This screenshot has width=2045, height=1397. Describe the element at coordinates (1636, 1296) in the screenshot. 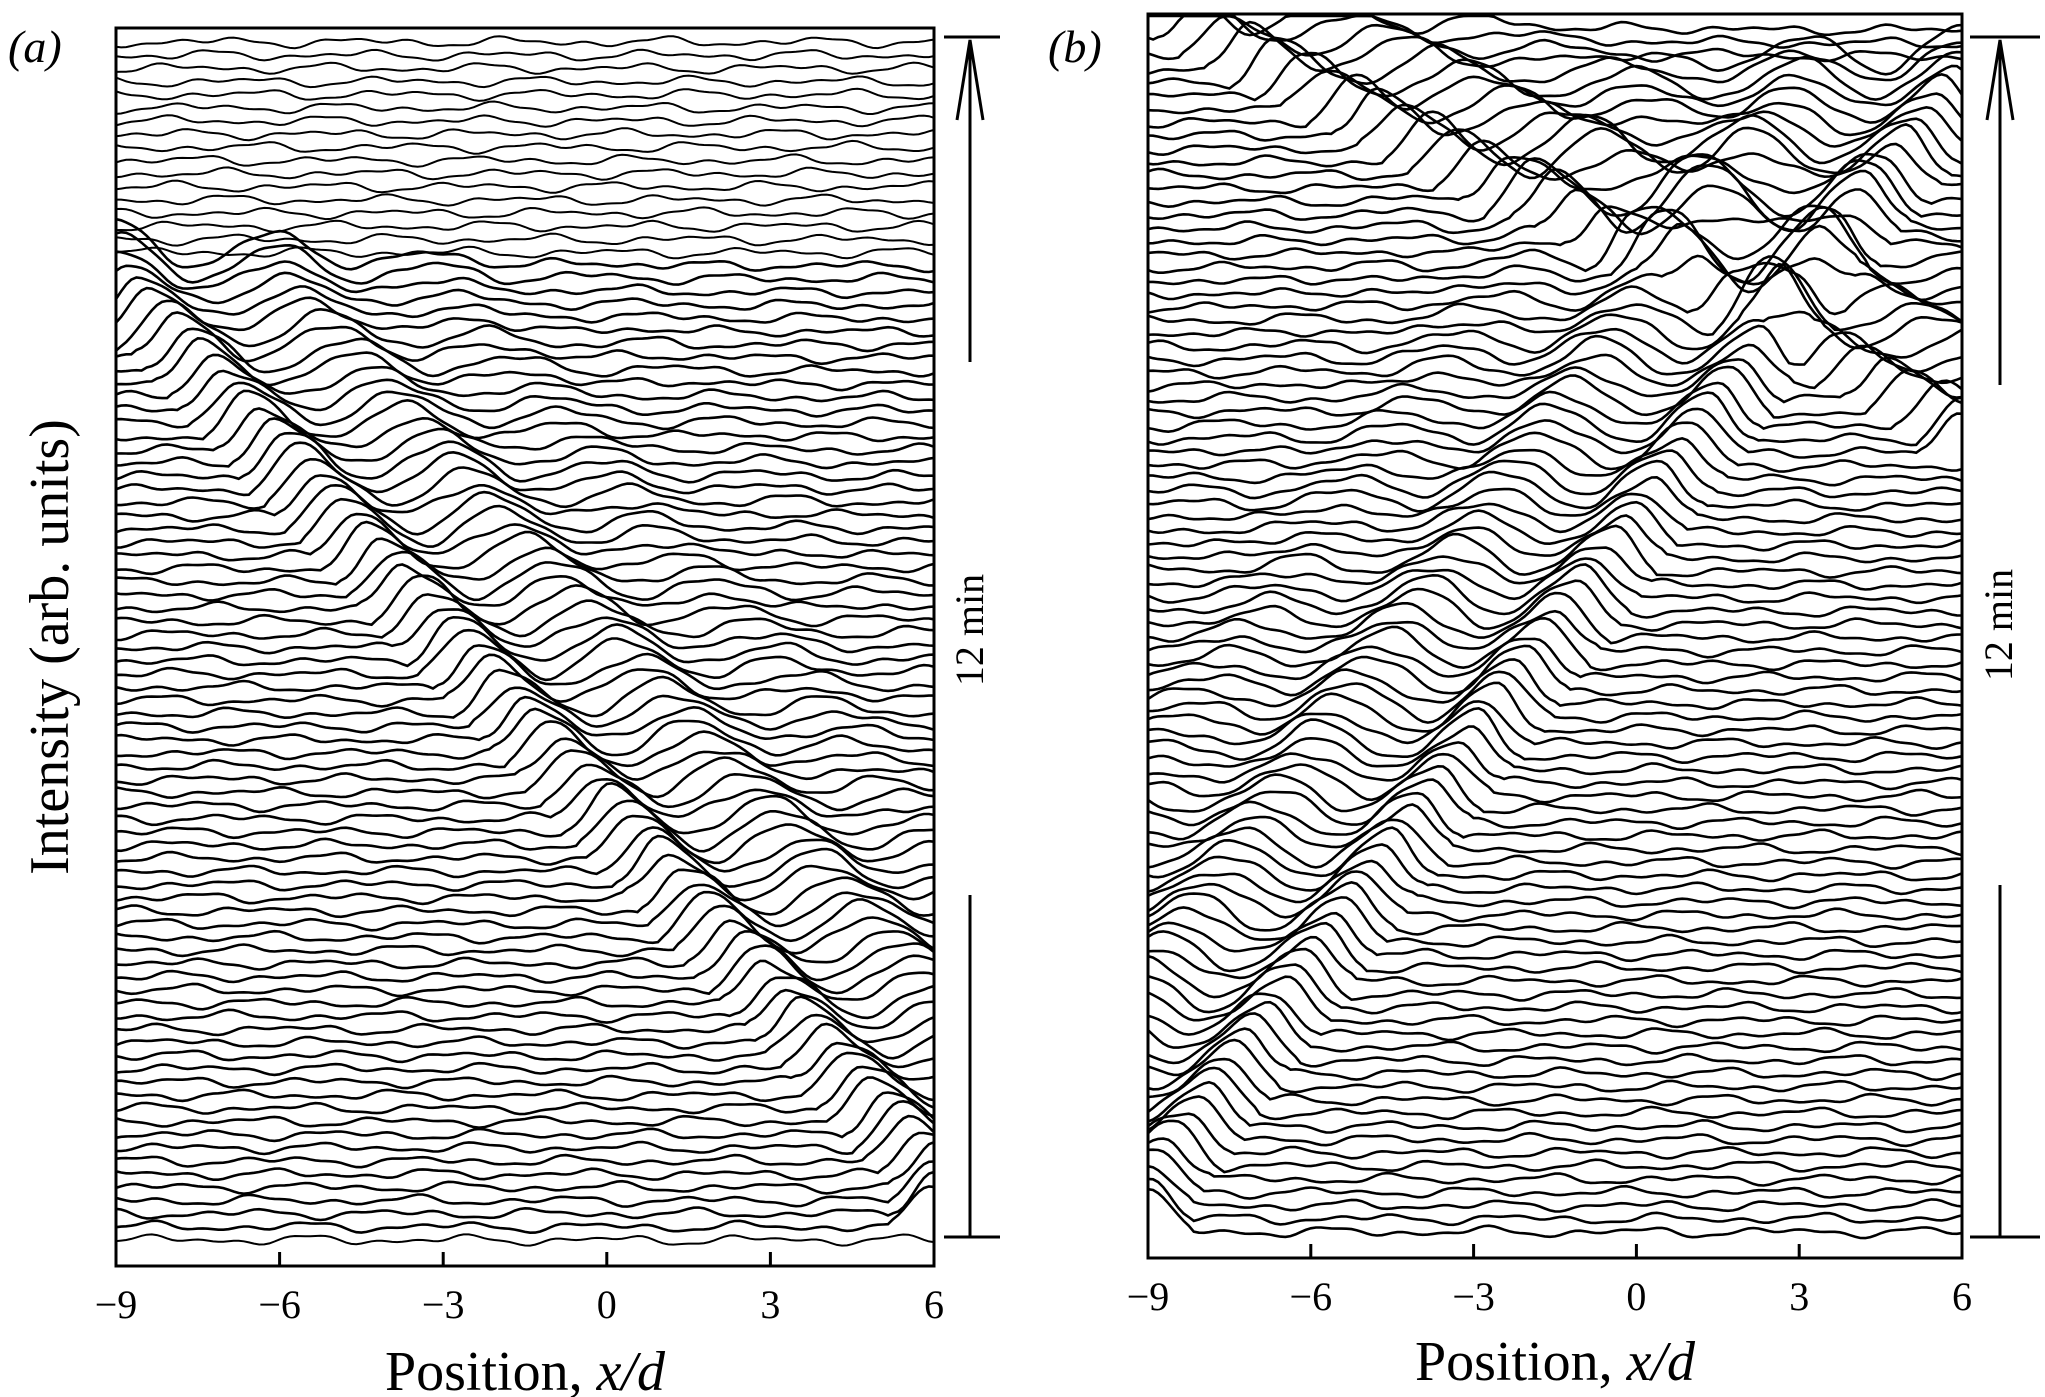

I see `panel-b-x-tick-label-4: 0` at that location.